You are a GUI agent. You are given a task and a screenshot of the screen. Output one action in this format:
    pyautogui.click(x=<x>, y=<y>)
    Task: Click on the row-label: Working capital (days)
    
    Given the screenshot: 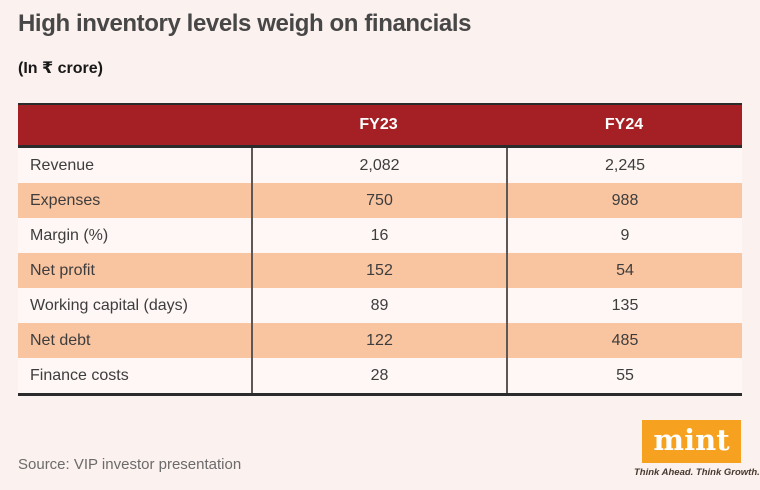 What is the action you would take?
    pyautogui.click(x=109, y=305)
    